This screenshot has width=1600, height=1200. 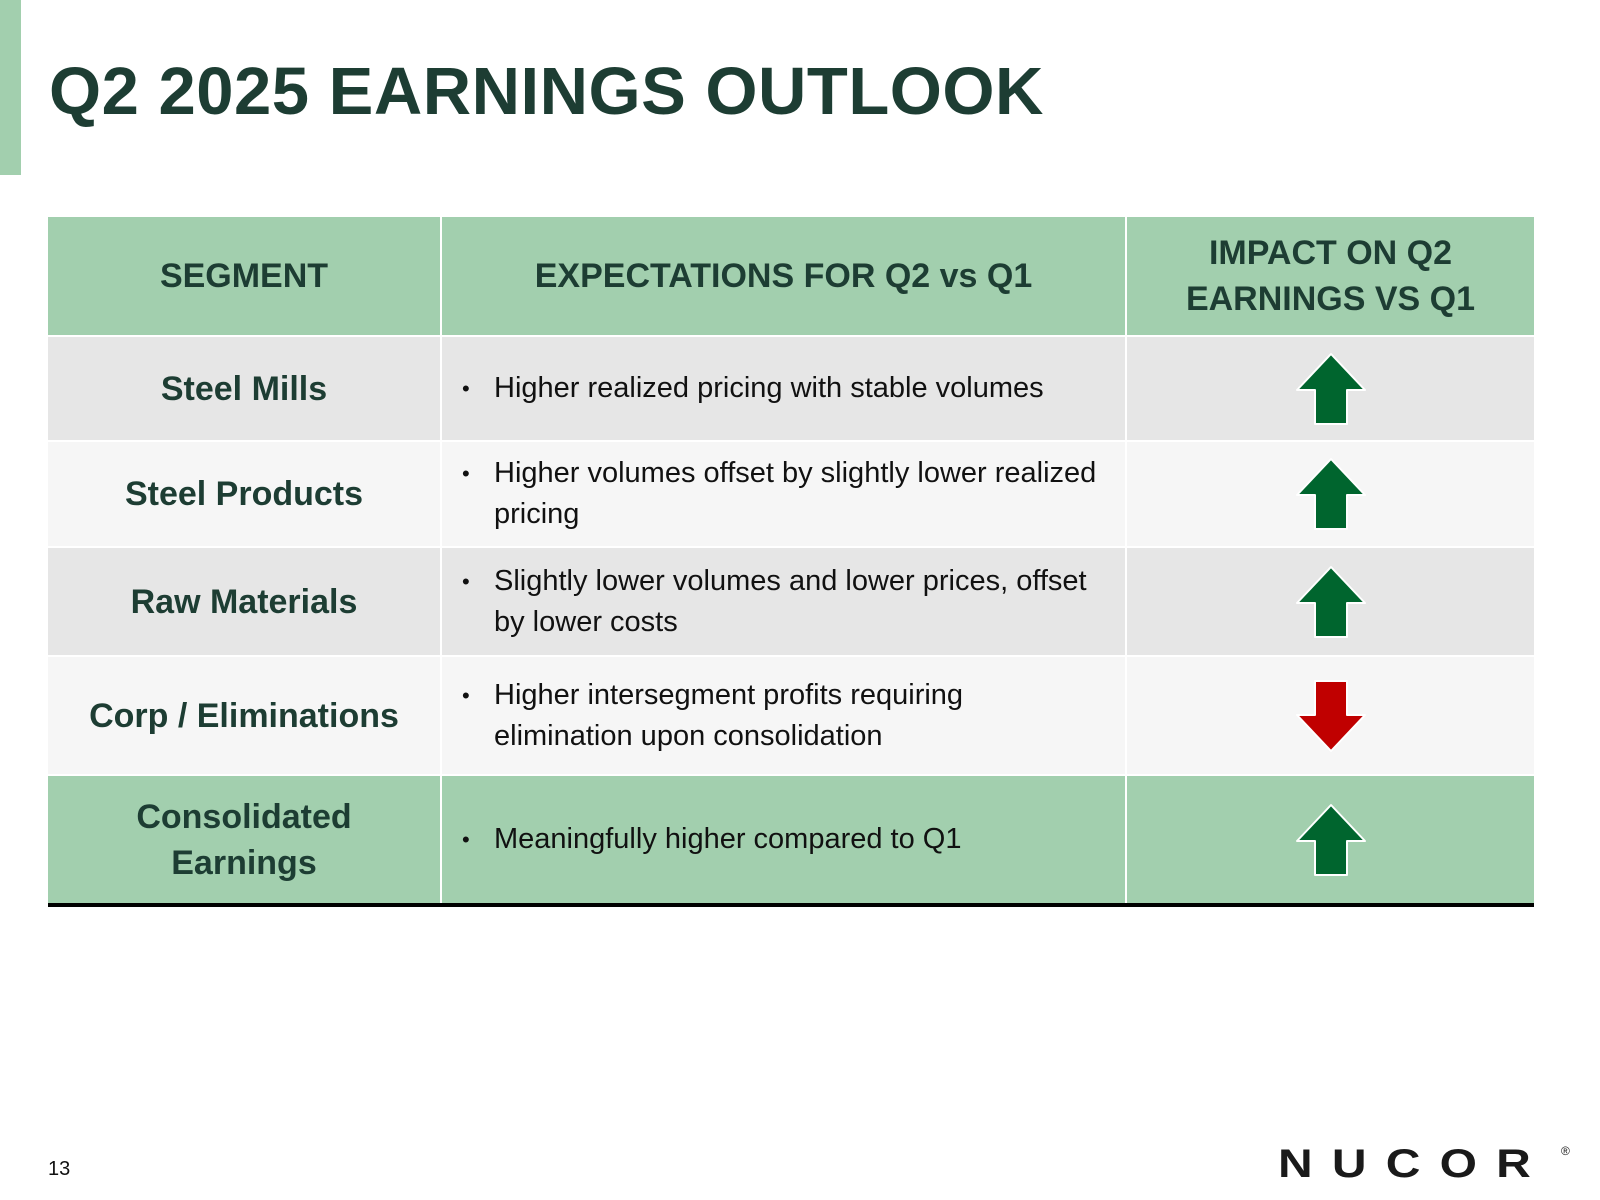 I want to click on header-expectations: EXPECTATIONS FOR Q2 vs Q1, so click(x=784, y=277).